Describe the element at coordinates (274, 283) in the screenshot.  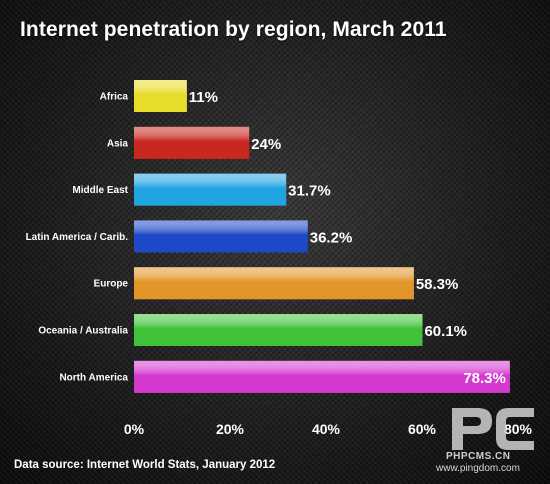
I see `bar-europe` at that location.